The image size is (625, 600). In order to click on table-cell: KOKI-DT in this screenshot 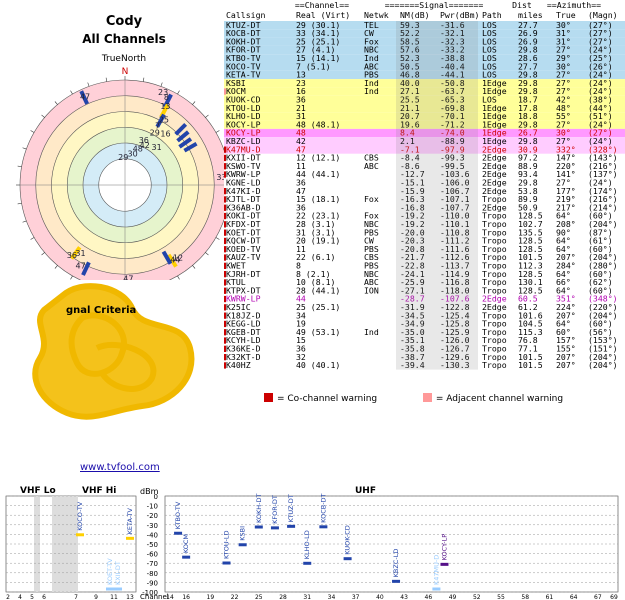, I will do `click(243, 216)`.